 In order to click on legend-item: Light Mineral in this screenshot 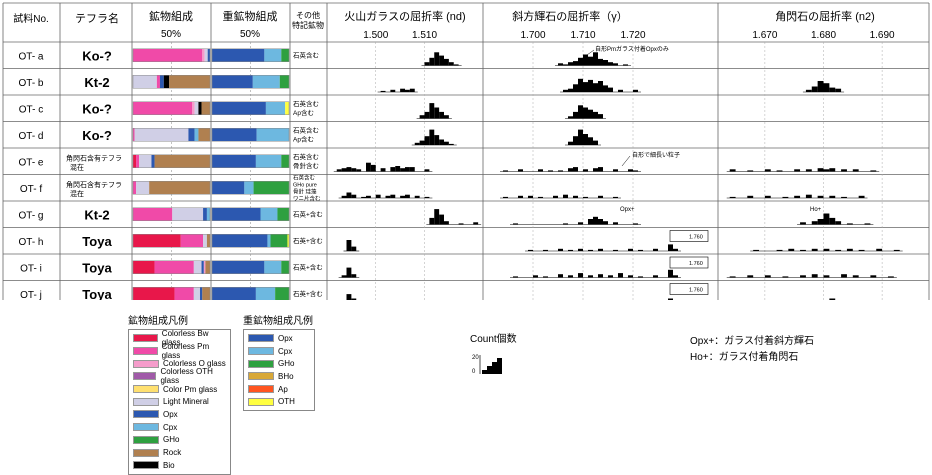, I will do `click(179, 401)`.